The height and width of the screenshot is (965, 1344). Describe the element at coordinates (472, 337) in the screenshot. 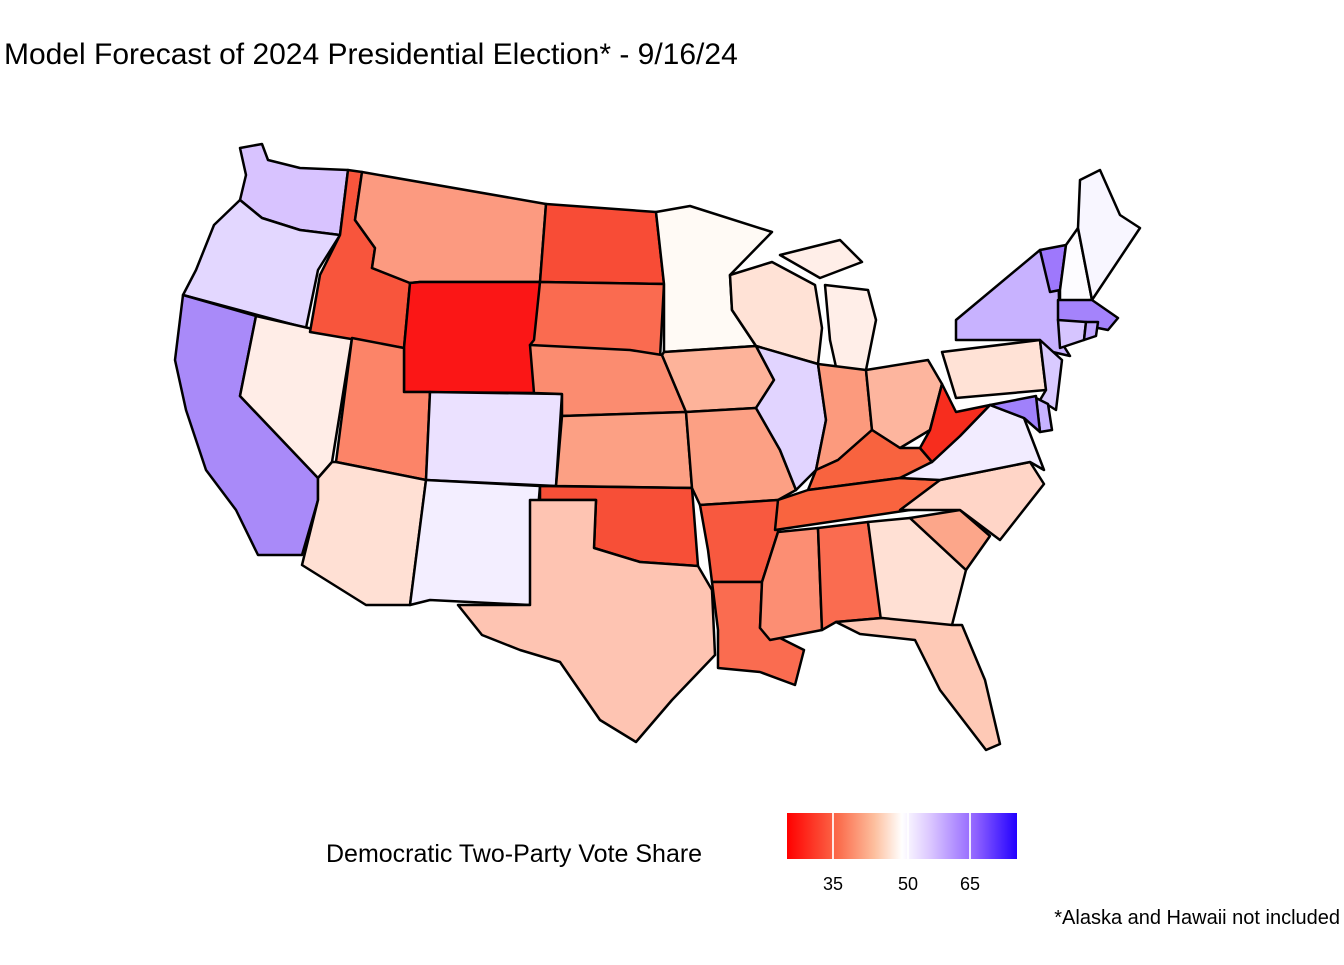

I see `state-wy` at that location.